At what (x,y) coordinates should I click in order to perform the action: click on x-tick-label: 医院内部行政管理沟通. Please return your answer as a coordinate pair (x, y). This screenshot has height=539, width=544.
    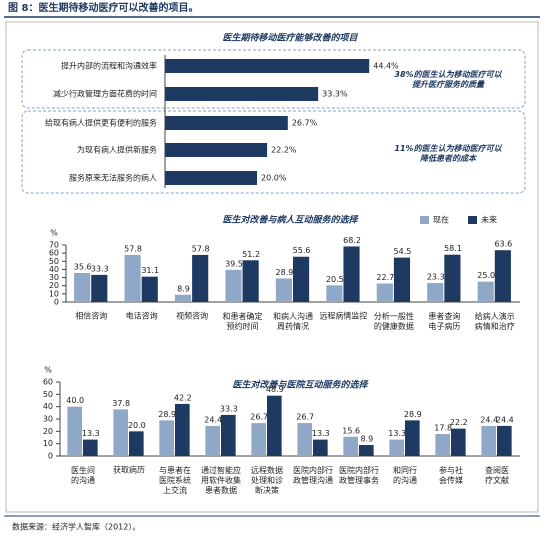
    Looking at the image, I should click on (313, 475).